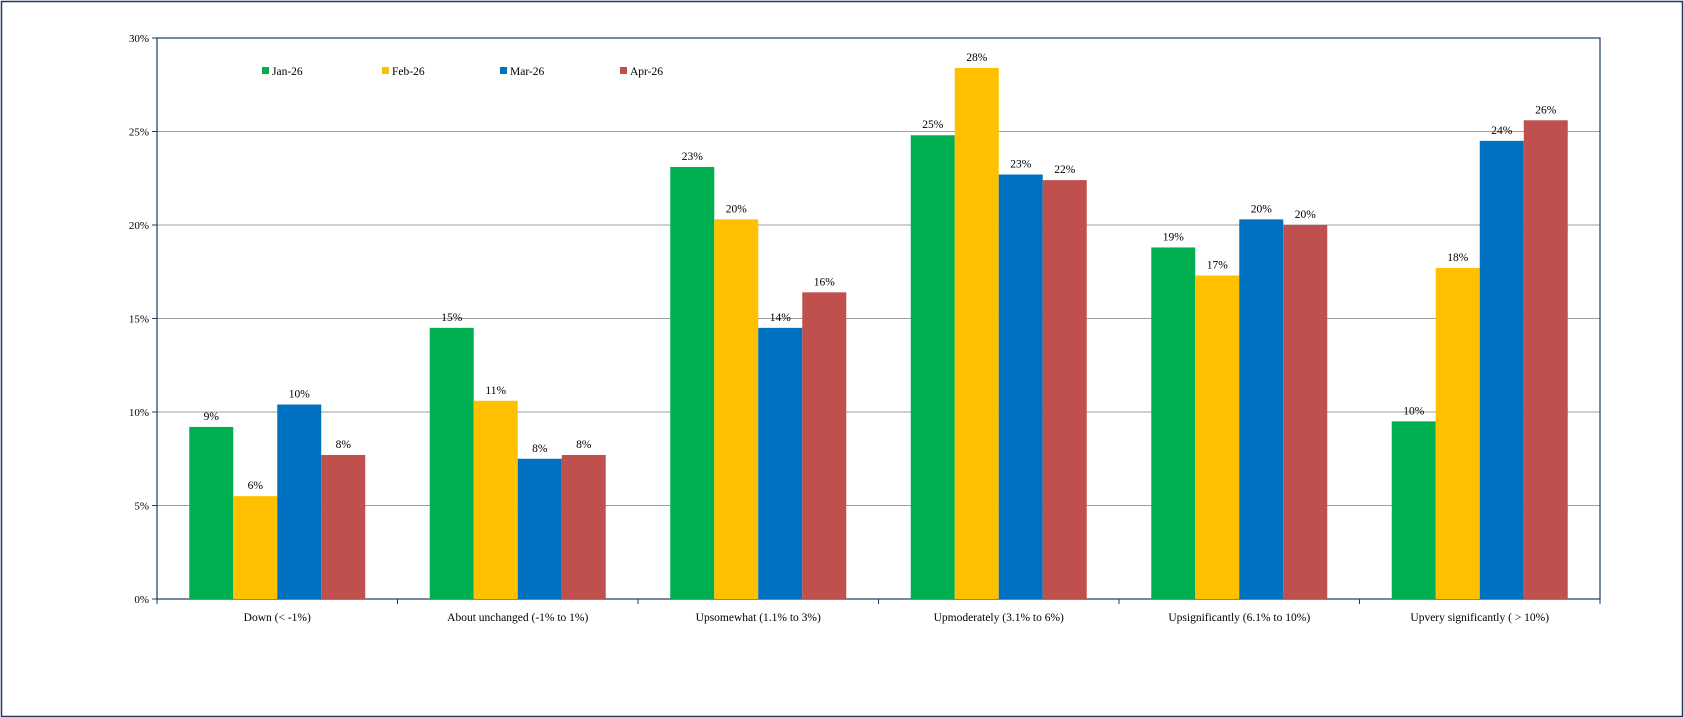 The image size is (1684, 718). What do you see at coordinates (495, 391) in the screenshot?
I see `data-label: 11%` at bounding box center [495, 391].